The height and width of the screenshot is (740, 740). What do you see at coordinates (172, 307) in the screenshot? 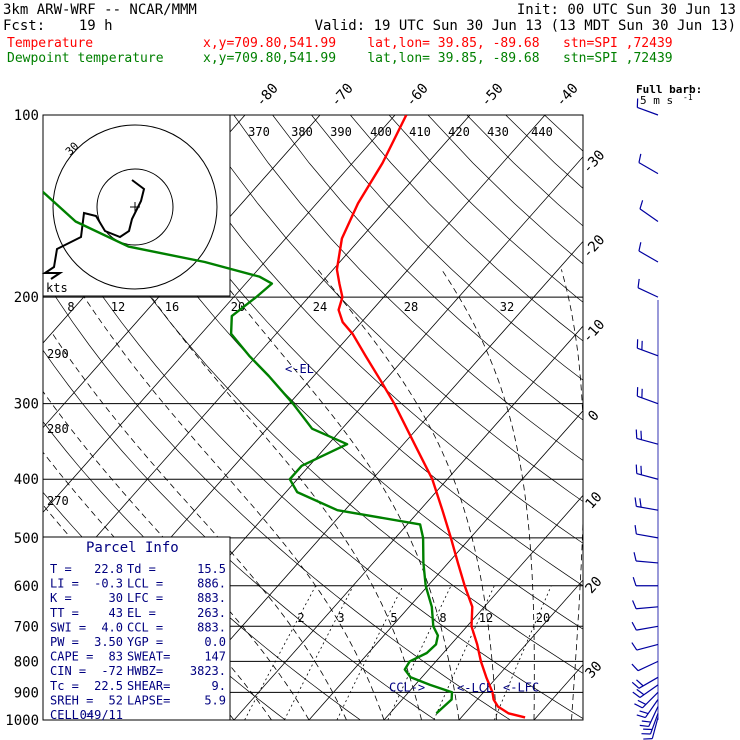
I see `hodograph-tick-label: 16` at bounding box center [172, 307].